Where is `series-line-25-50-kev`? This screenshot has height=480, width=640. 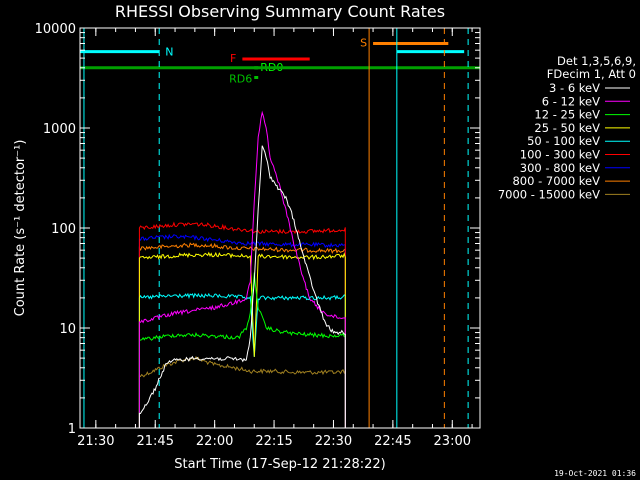 series-line-25-50-kev is located at coordinates (242, 340).